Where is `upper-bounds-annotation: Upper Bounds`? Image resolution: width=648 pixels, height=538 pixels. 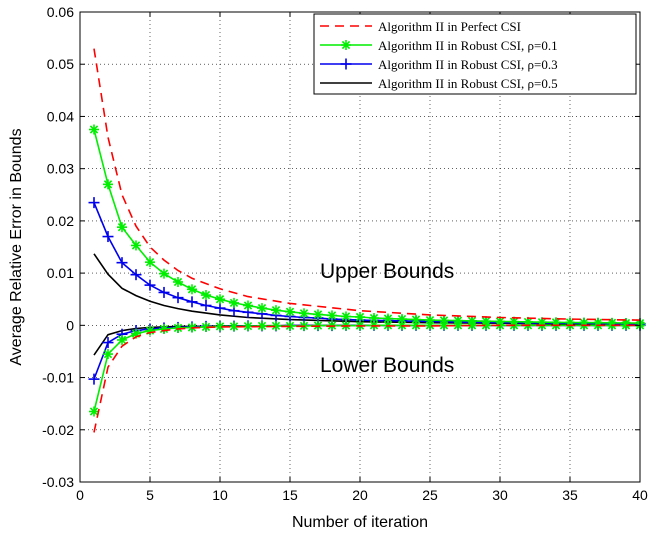
upper-bounds-annotation: Upper Bounds is located at coordinates (387, 271).